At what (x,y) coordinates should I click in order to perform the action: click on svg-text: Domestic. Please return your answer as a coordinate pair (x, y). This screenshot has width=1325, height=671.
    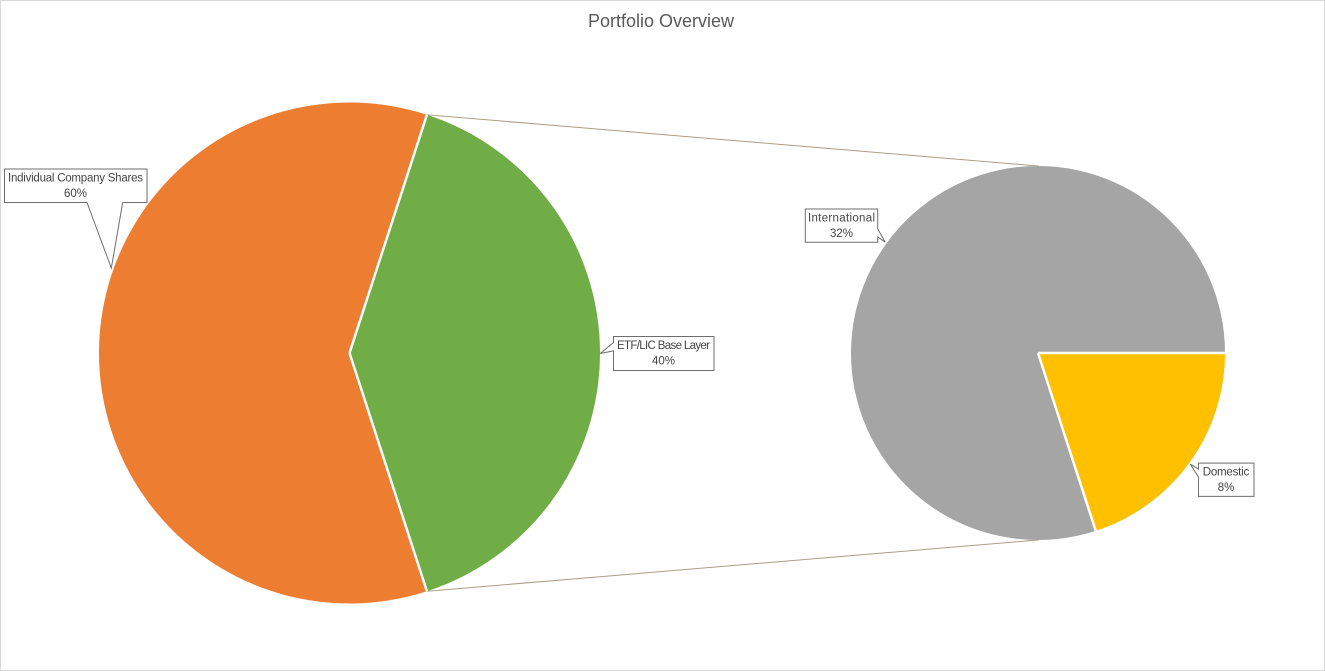
    Looking at the image, I should click on (1226, 473).